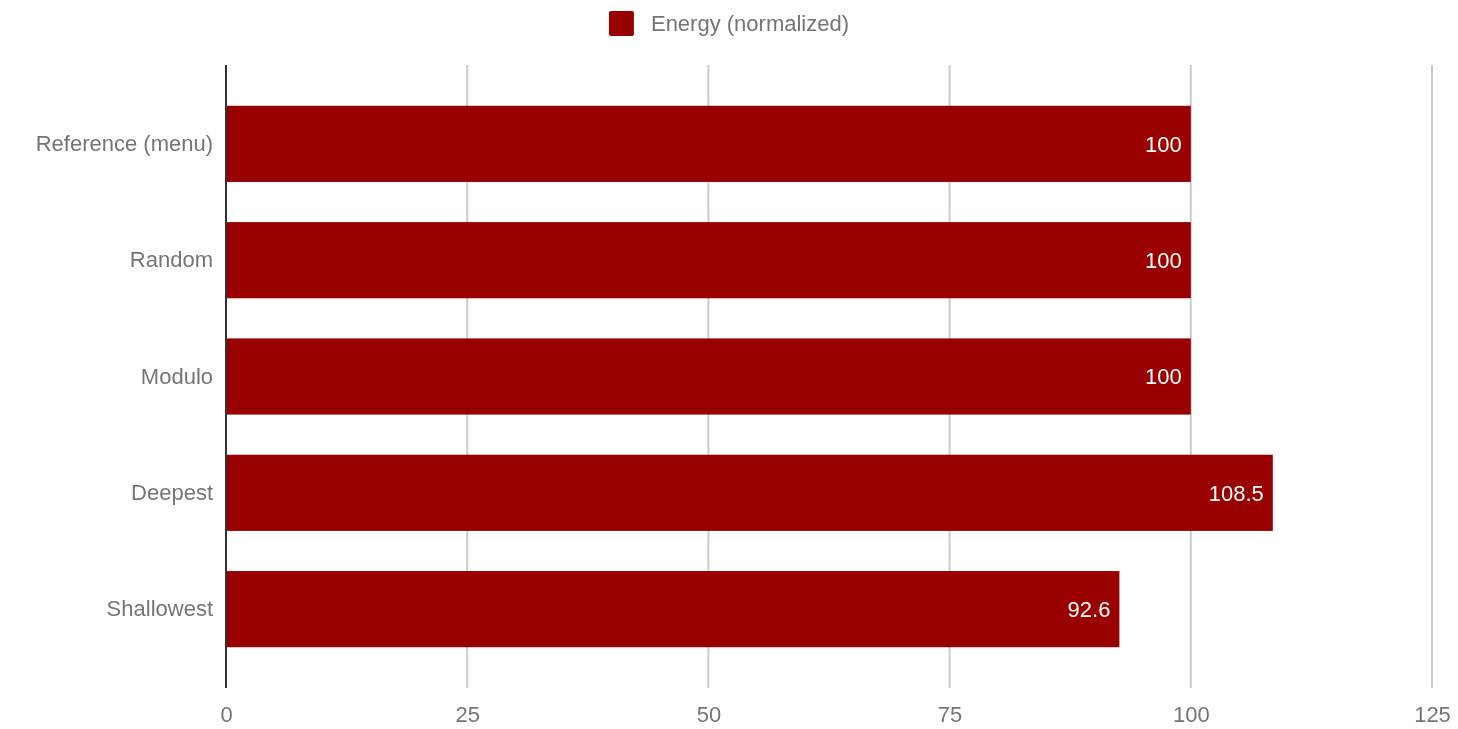  I want to click on y-tick-label: Shallowest, so click(159, 609).